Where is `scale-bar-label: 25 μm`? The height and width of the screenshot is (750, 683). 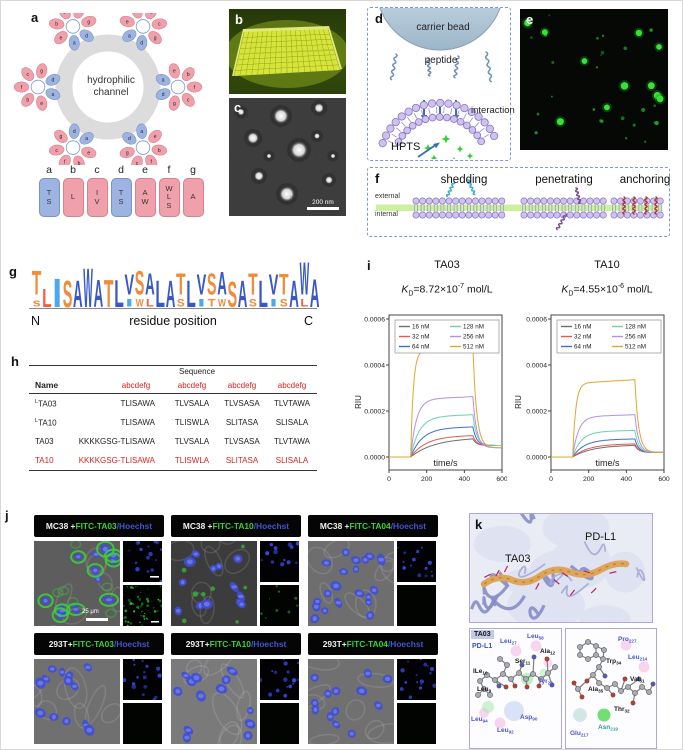
scale-bar-label: 25 μm is located at coordinates (90, 612).